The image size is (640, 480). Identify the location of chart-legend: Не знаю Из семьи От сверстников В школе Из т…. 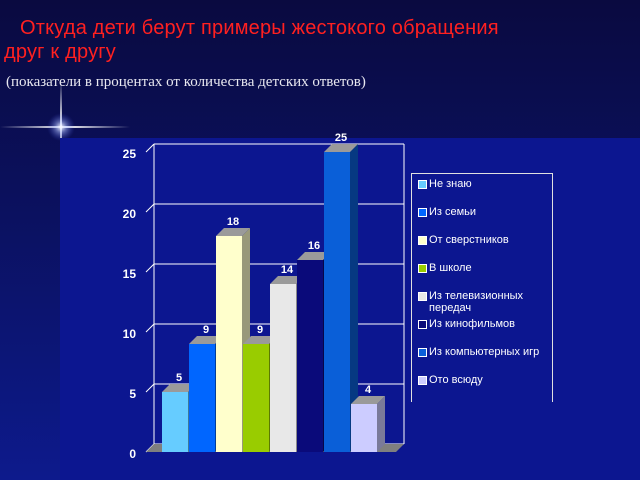
(482, 287).